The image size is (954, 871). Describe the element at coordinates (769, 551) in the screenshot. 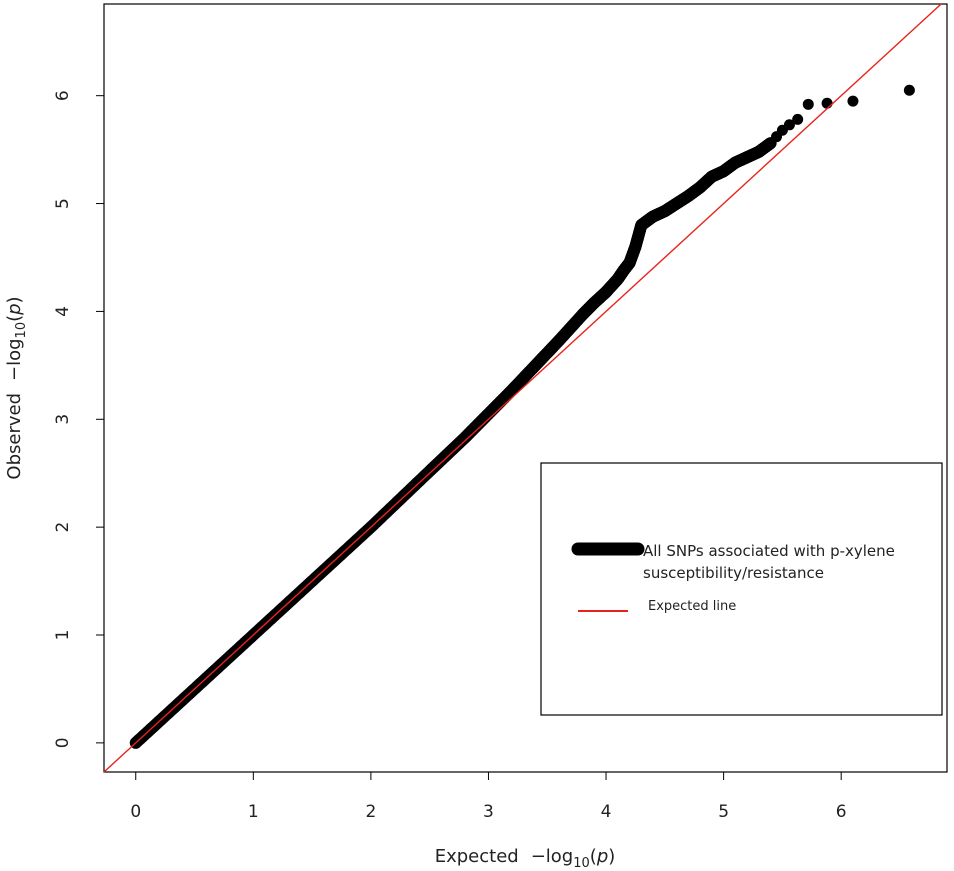

I see `legend-label-snps-line1: All SNPs associated with p-xylene` at that location.